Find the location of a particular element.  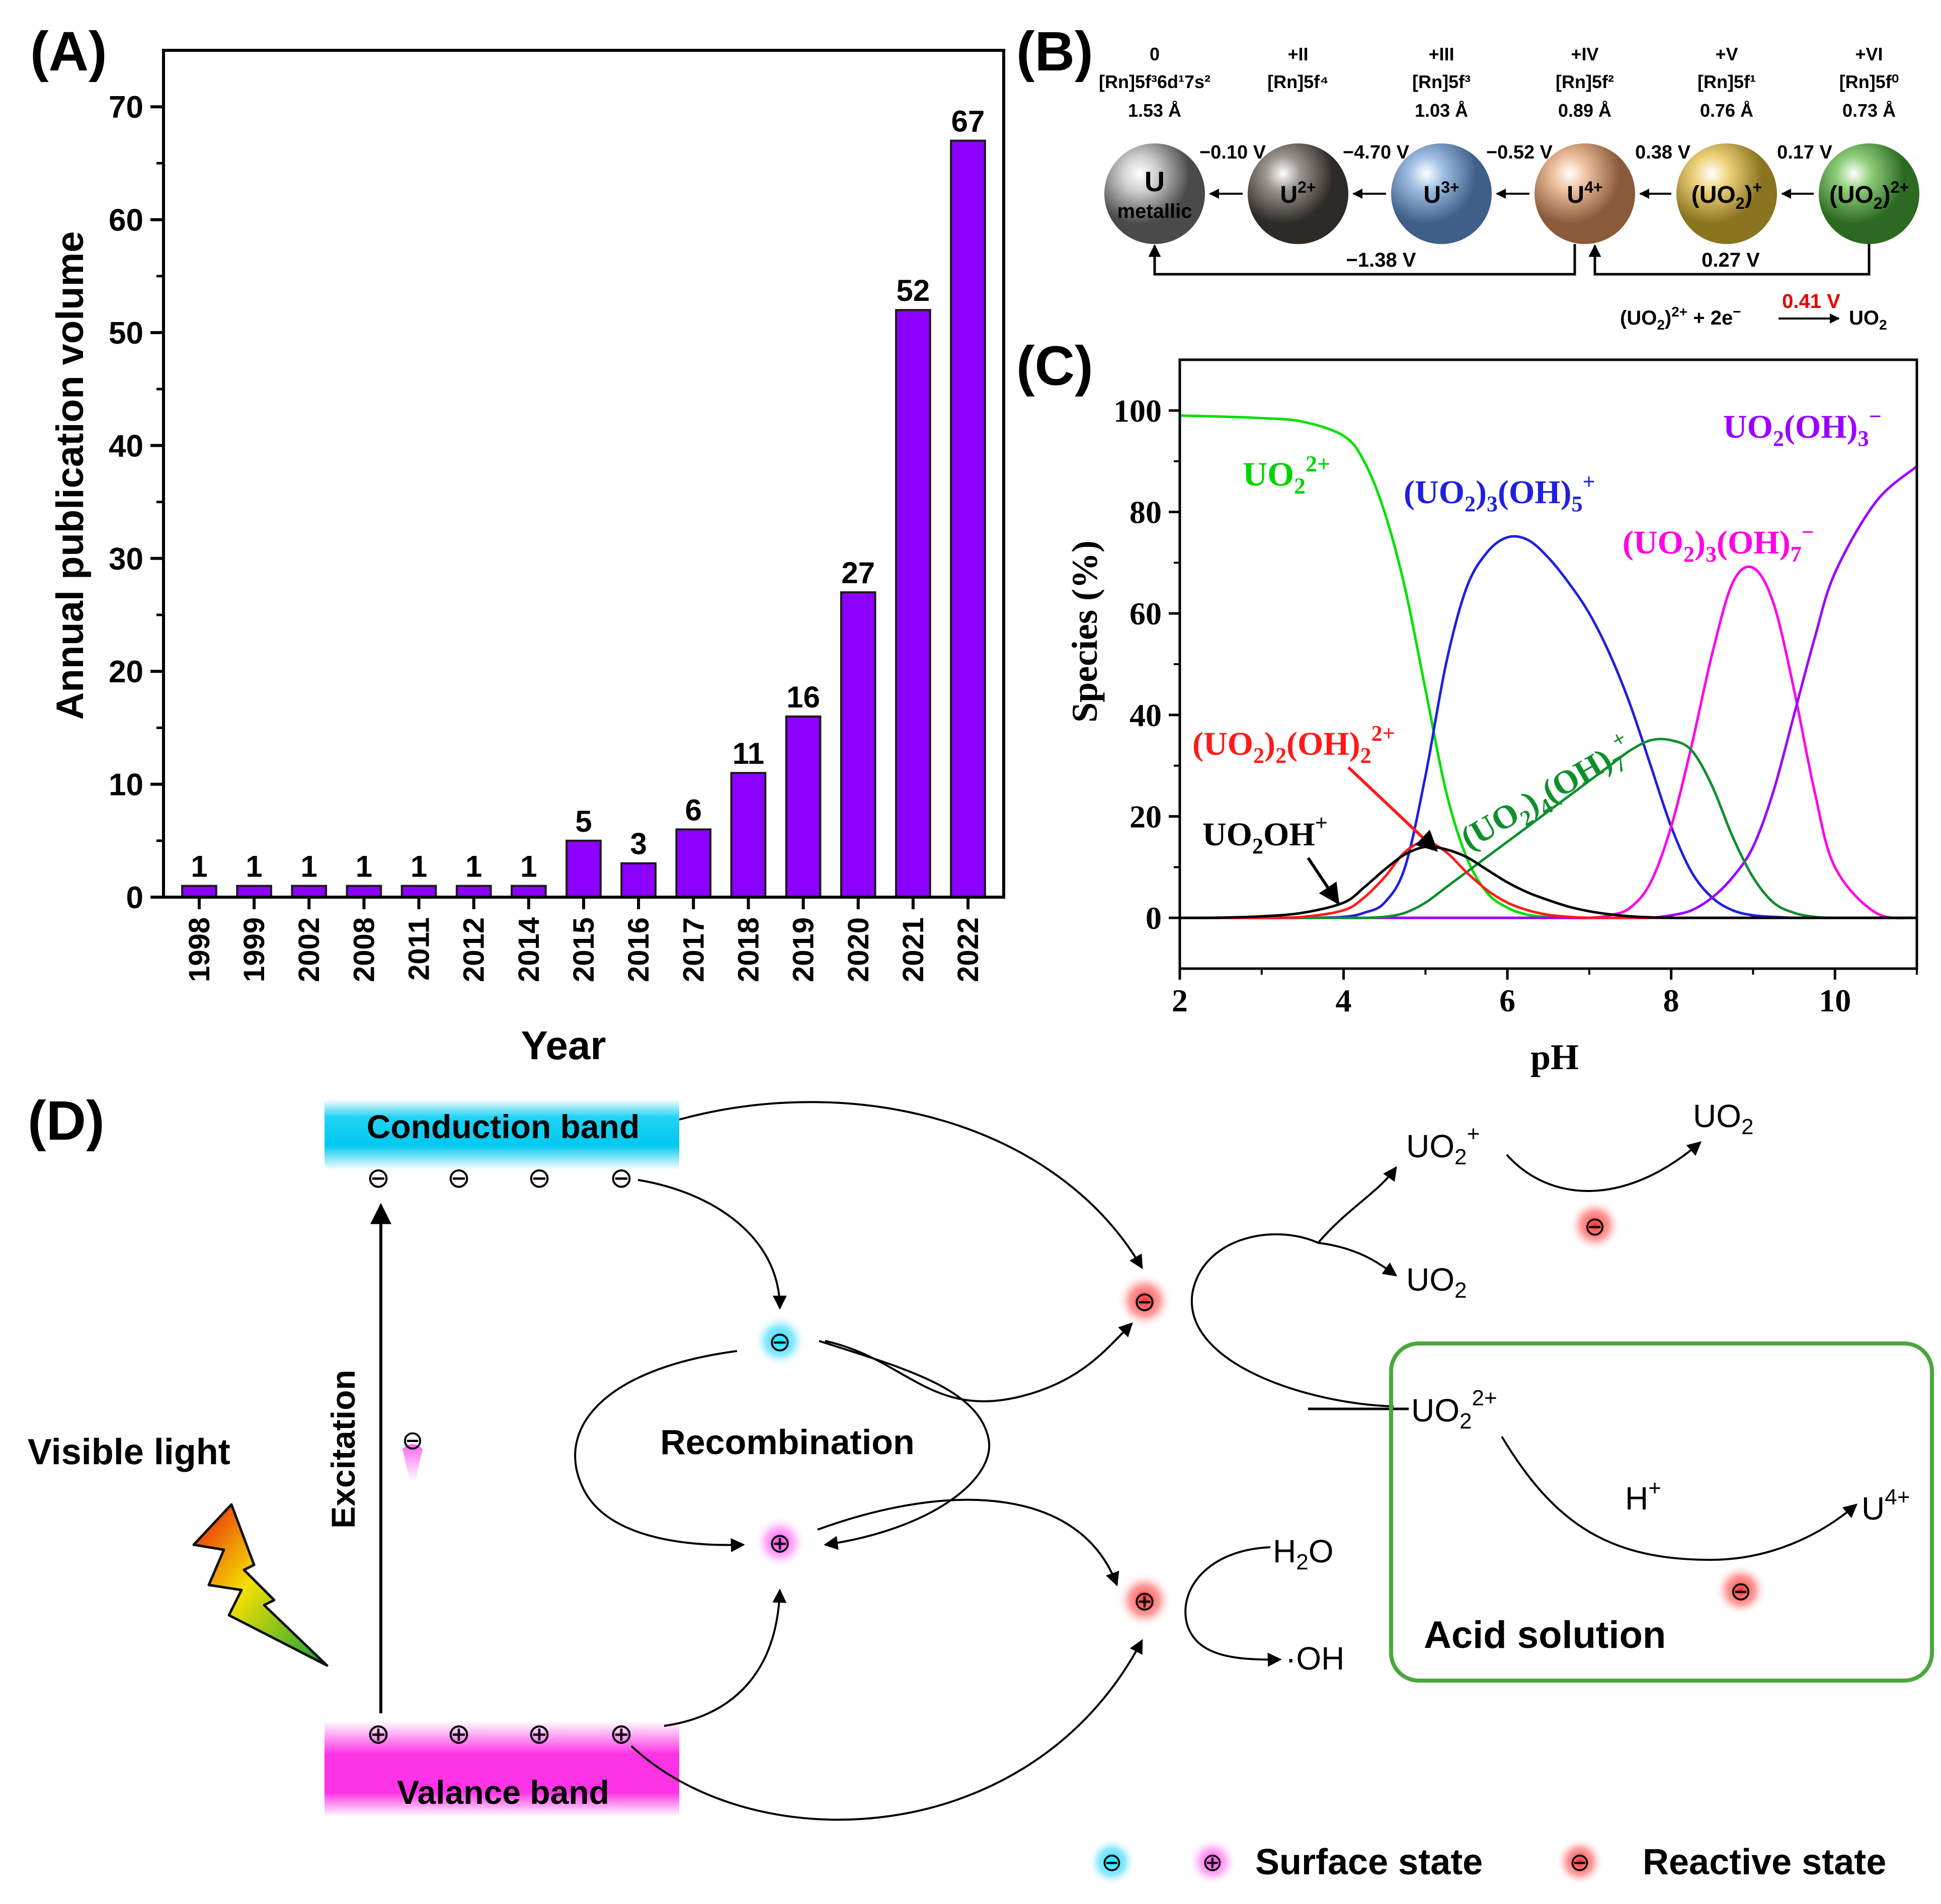

label-uo23oh5: (UO2)3(OH)5+ is located at coordinates (1499, 493).